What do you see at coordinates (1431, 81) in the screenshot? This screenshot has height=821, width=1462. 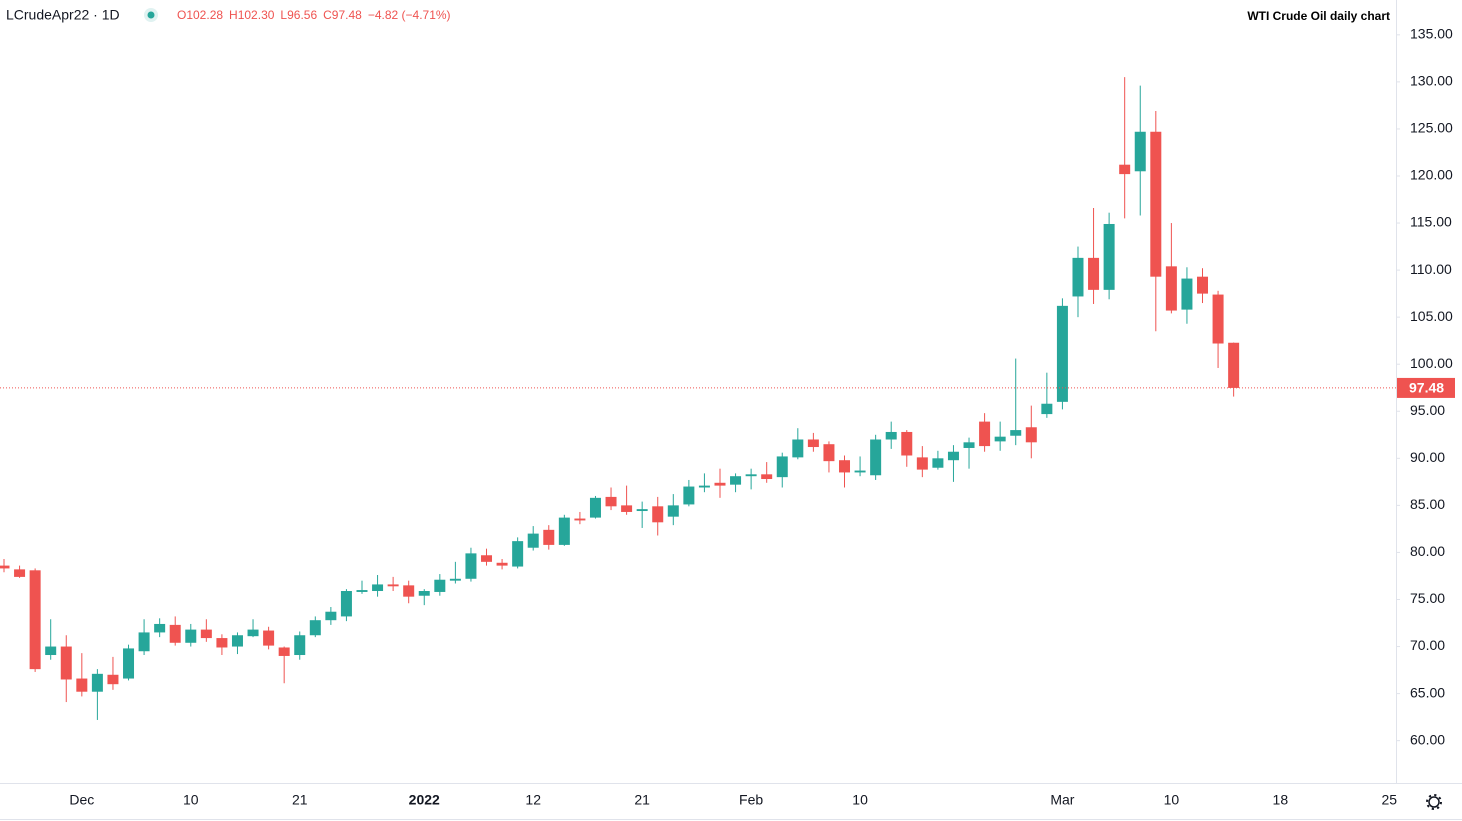 I see `y-tick-label: 130.00` at bounding box center [1431, 81].